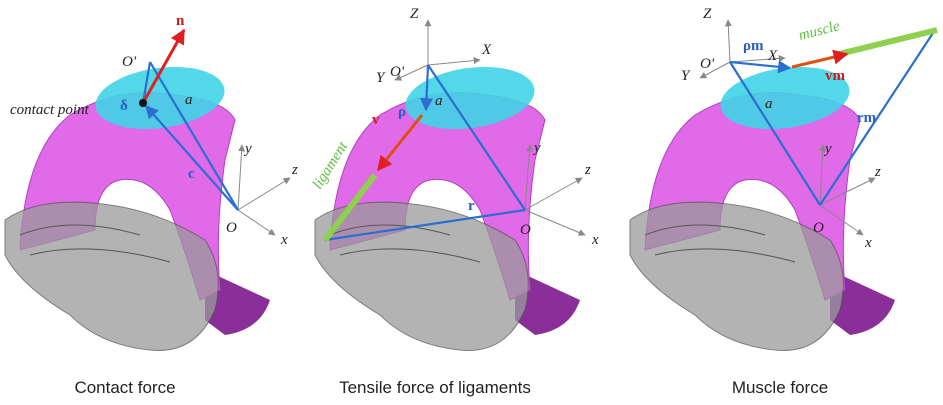 This screenshot has width=943, height=405. What do you see at coordinates (753, 46) in the screenshot?
I see `label: ρm` at bounding box center [753, 46].